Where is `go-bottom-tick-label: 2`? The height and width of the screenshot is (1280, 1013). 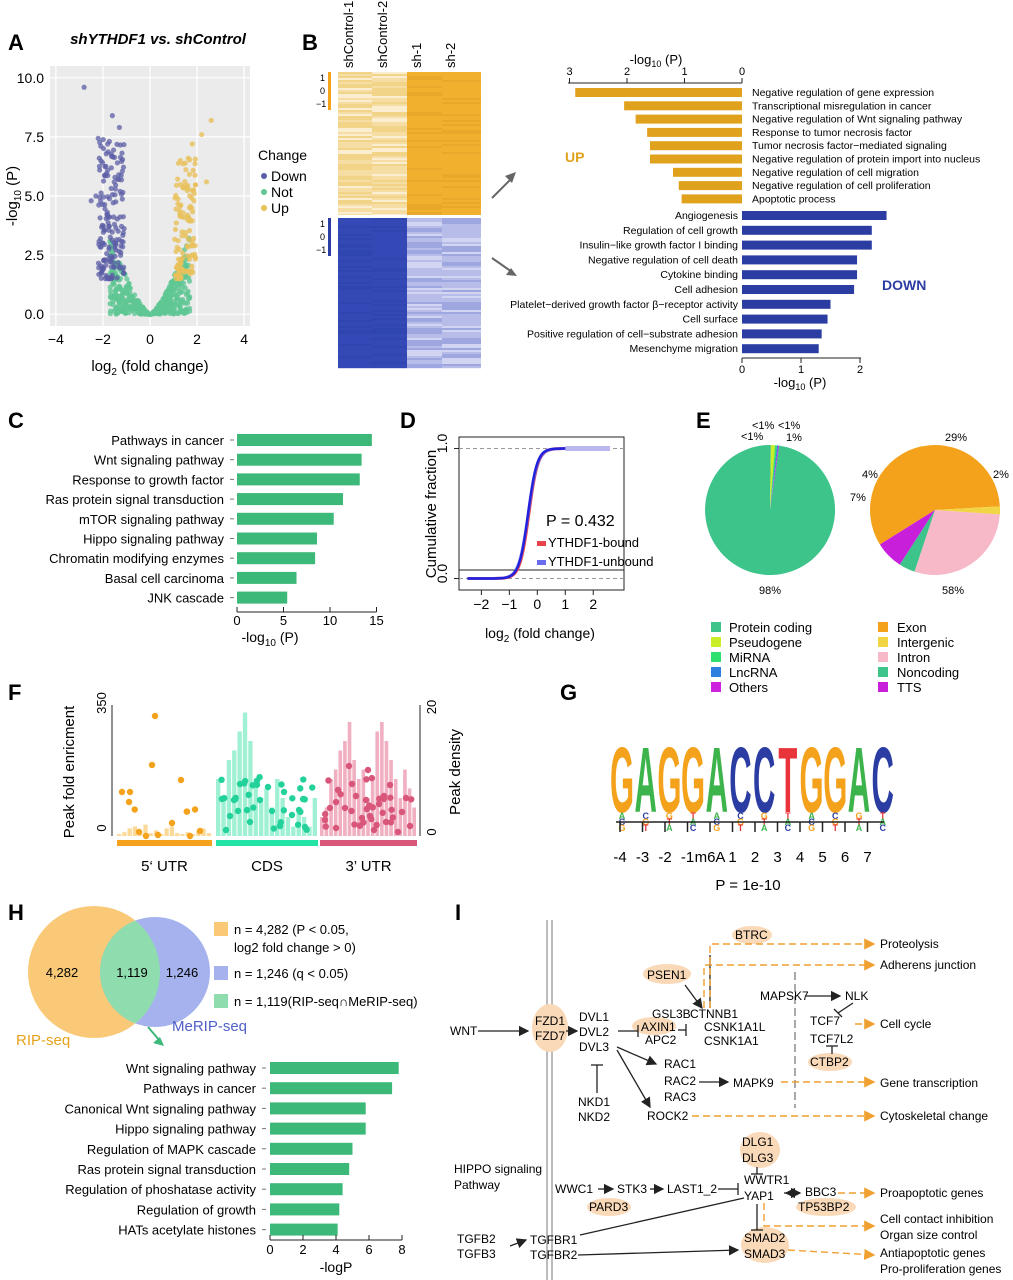 go-bottom-tick-label: 2 is located at coordinates (860, 370).